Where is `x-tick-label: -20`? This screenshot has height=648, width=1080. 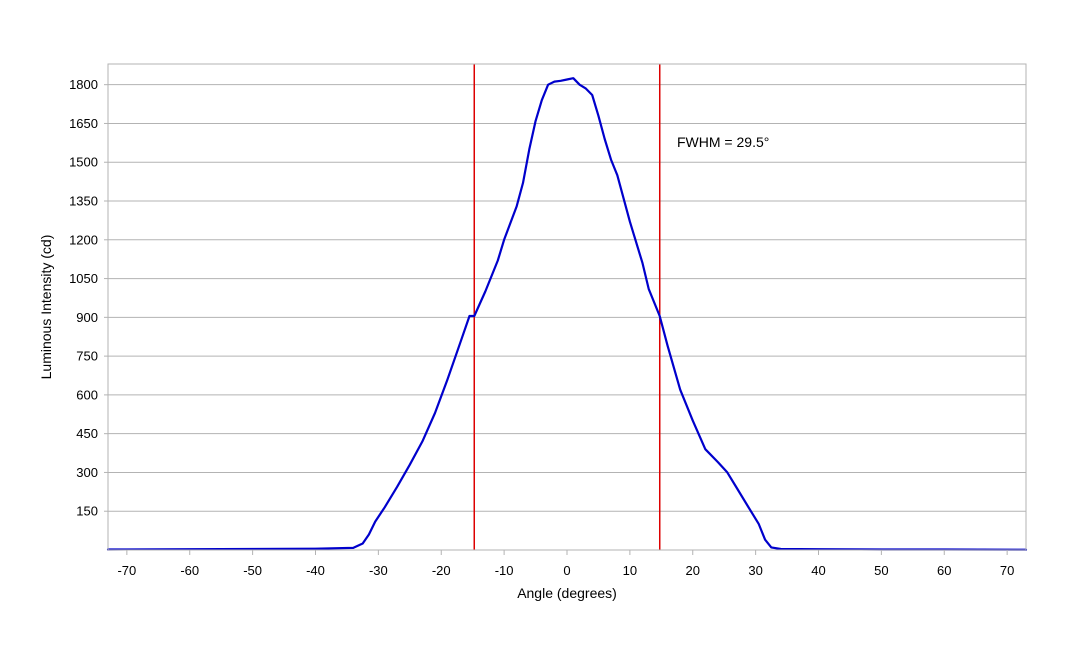 x-tick-label: -20 is located at coordinates (441, 570).